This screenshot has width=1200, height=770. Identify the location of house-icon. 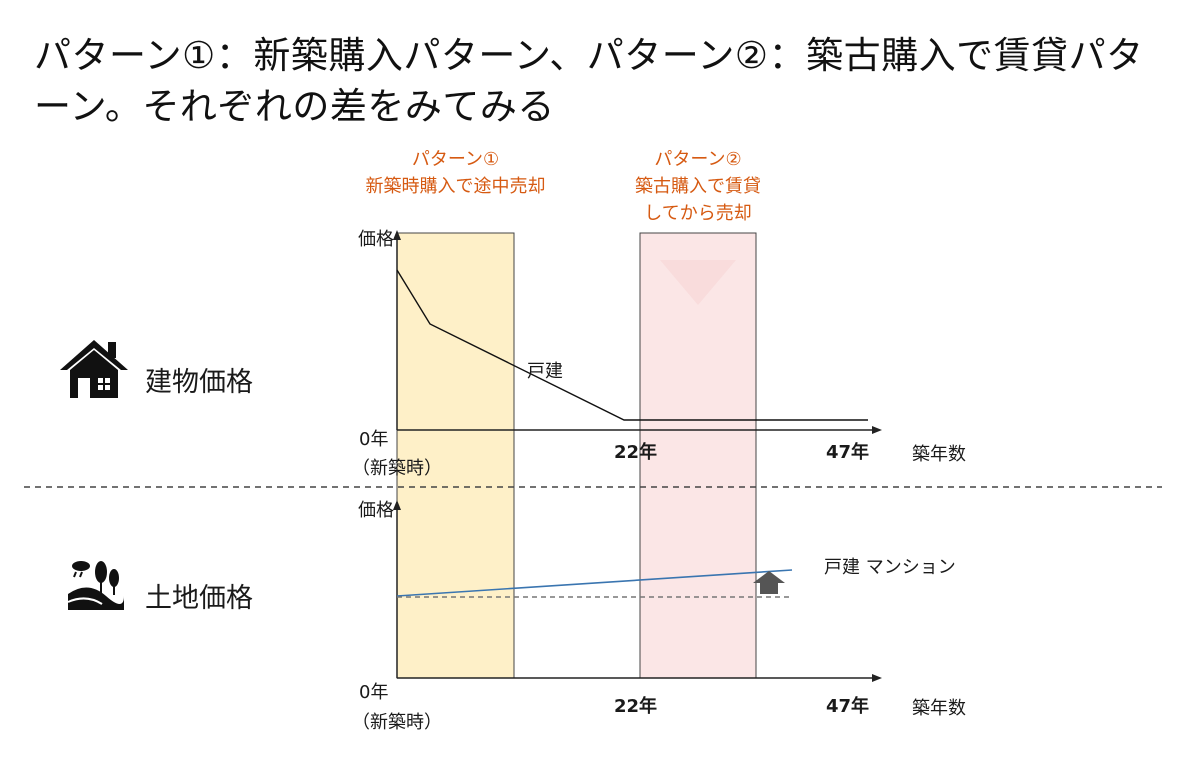
(94, 371).